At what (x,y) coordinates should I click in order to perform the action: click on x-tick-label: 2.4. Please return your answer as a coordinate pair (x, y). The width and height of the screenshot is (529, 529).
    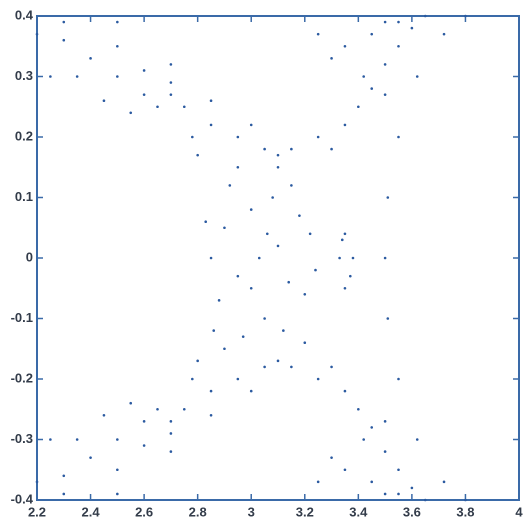
    Looking at the image, I should click on (91, 511).